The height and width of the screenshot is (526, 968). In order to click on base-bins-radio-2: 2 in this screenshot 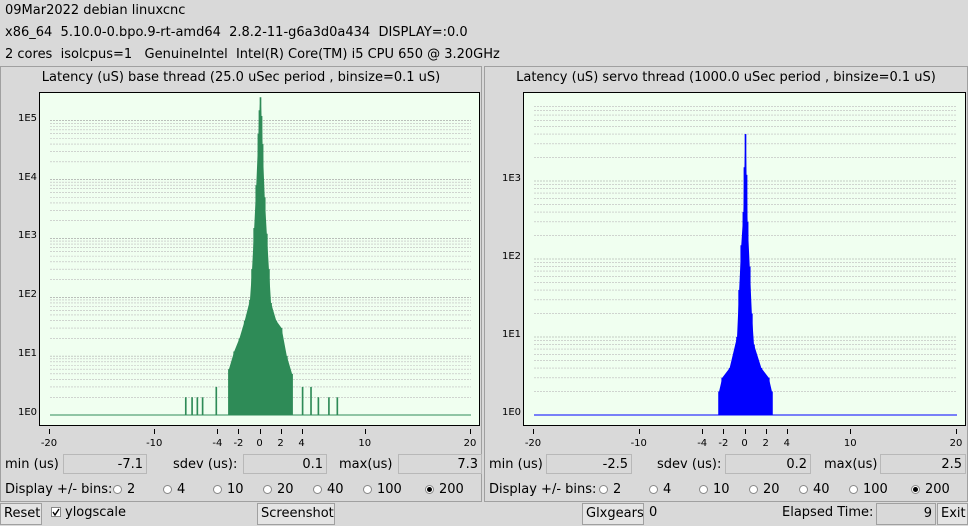, I will do `click(124, 489)`.